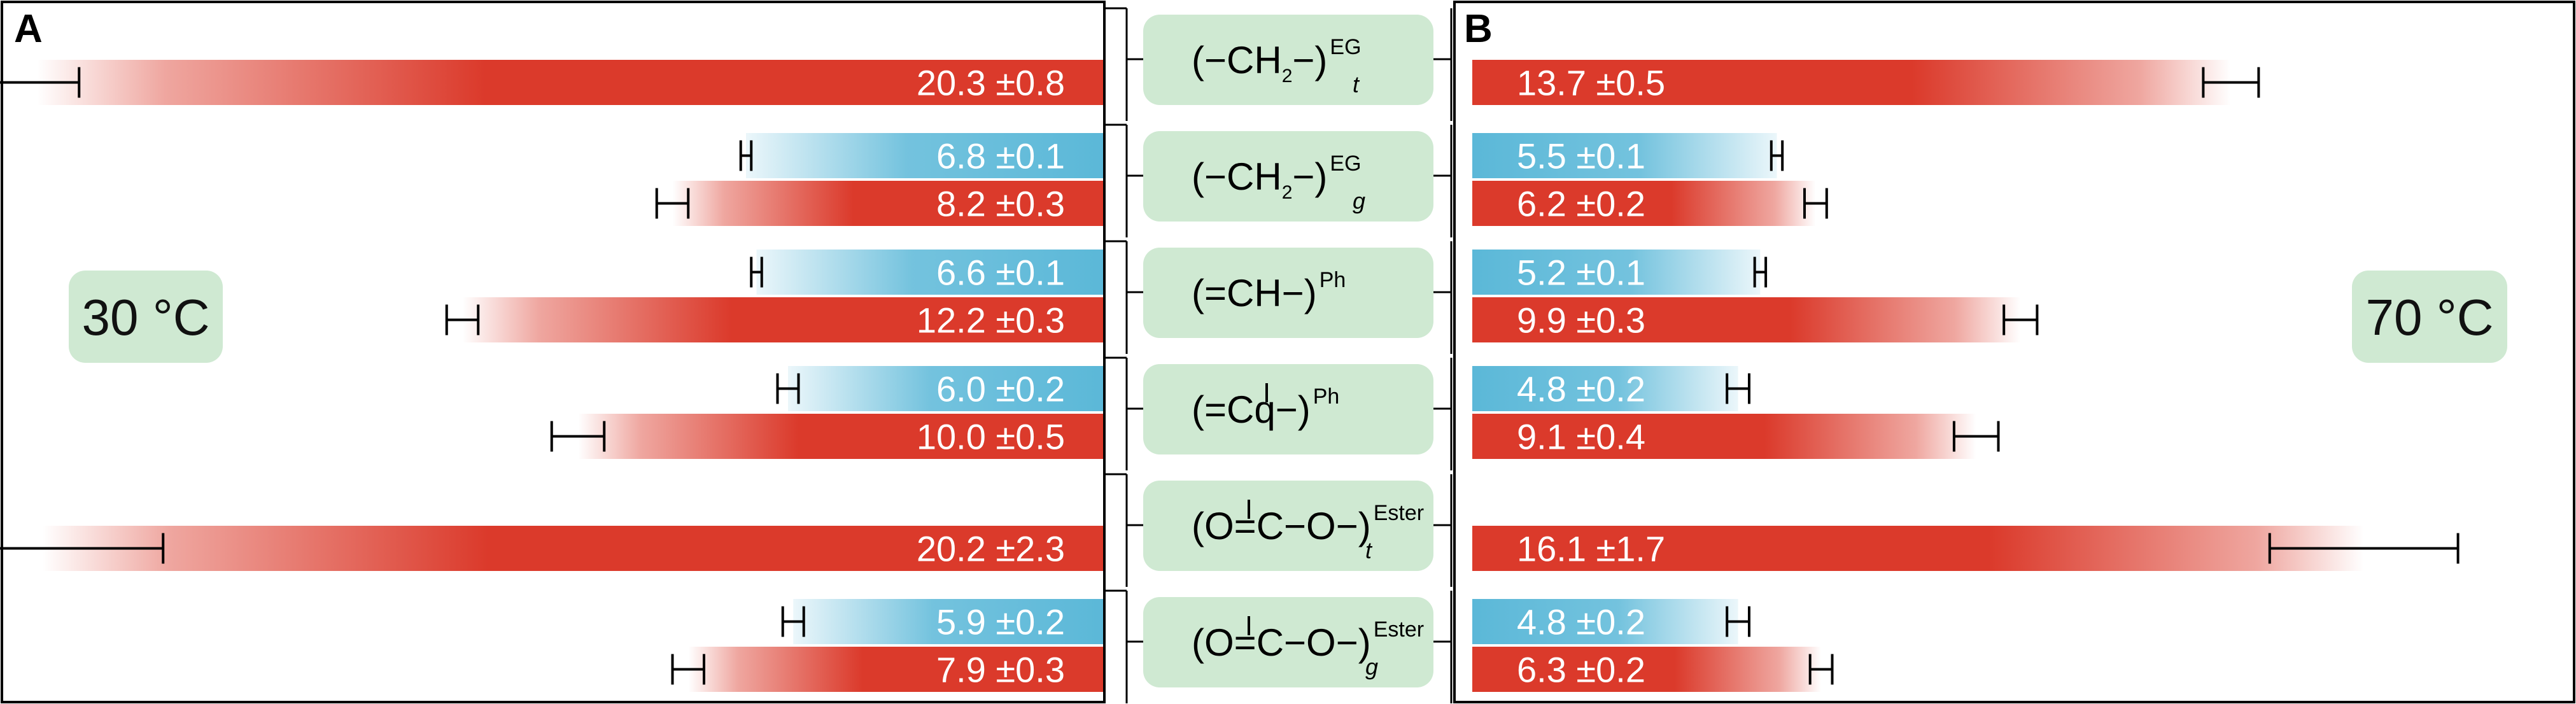  What do you see at coordinates (991, 320) in the screenshot?
I see `value-label-a-red-2: 12.2 ±0.3` at bounding box center [991, 320].